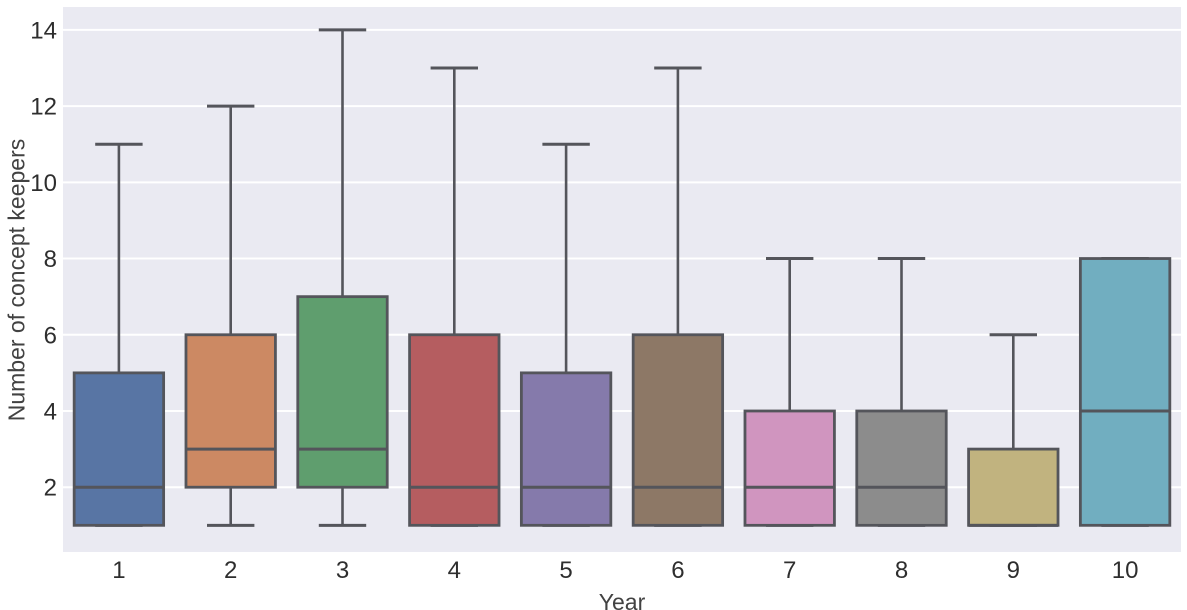  I want to click on y-tick-label: 14, so click(43, 30).